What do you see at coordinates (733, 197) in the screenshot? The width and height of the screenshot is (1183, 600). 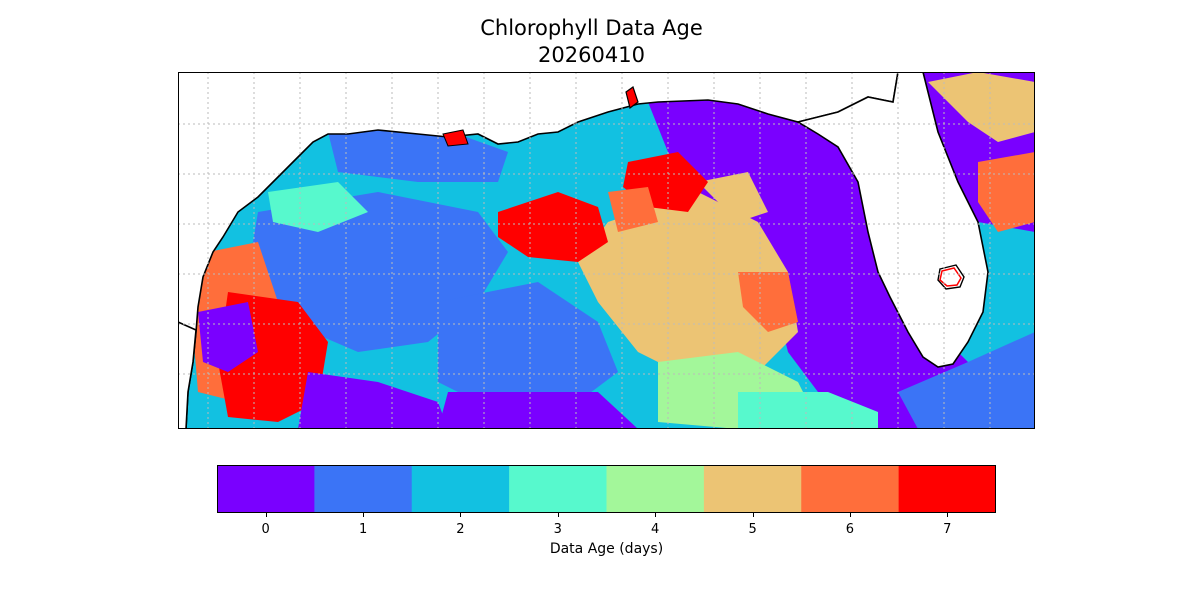 I see `region-day5-north` at bounding box center [733, 197].